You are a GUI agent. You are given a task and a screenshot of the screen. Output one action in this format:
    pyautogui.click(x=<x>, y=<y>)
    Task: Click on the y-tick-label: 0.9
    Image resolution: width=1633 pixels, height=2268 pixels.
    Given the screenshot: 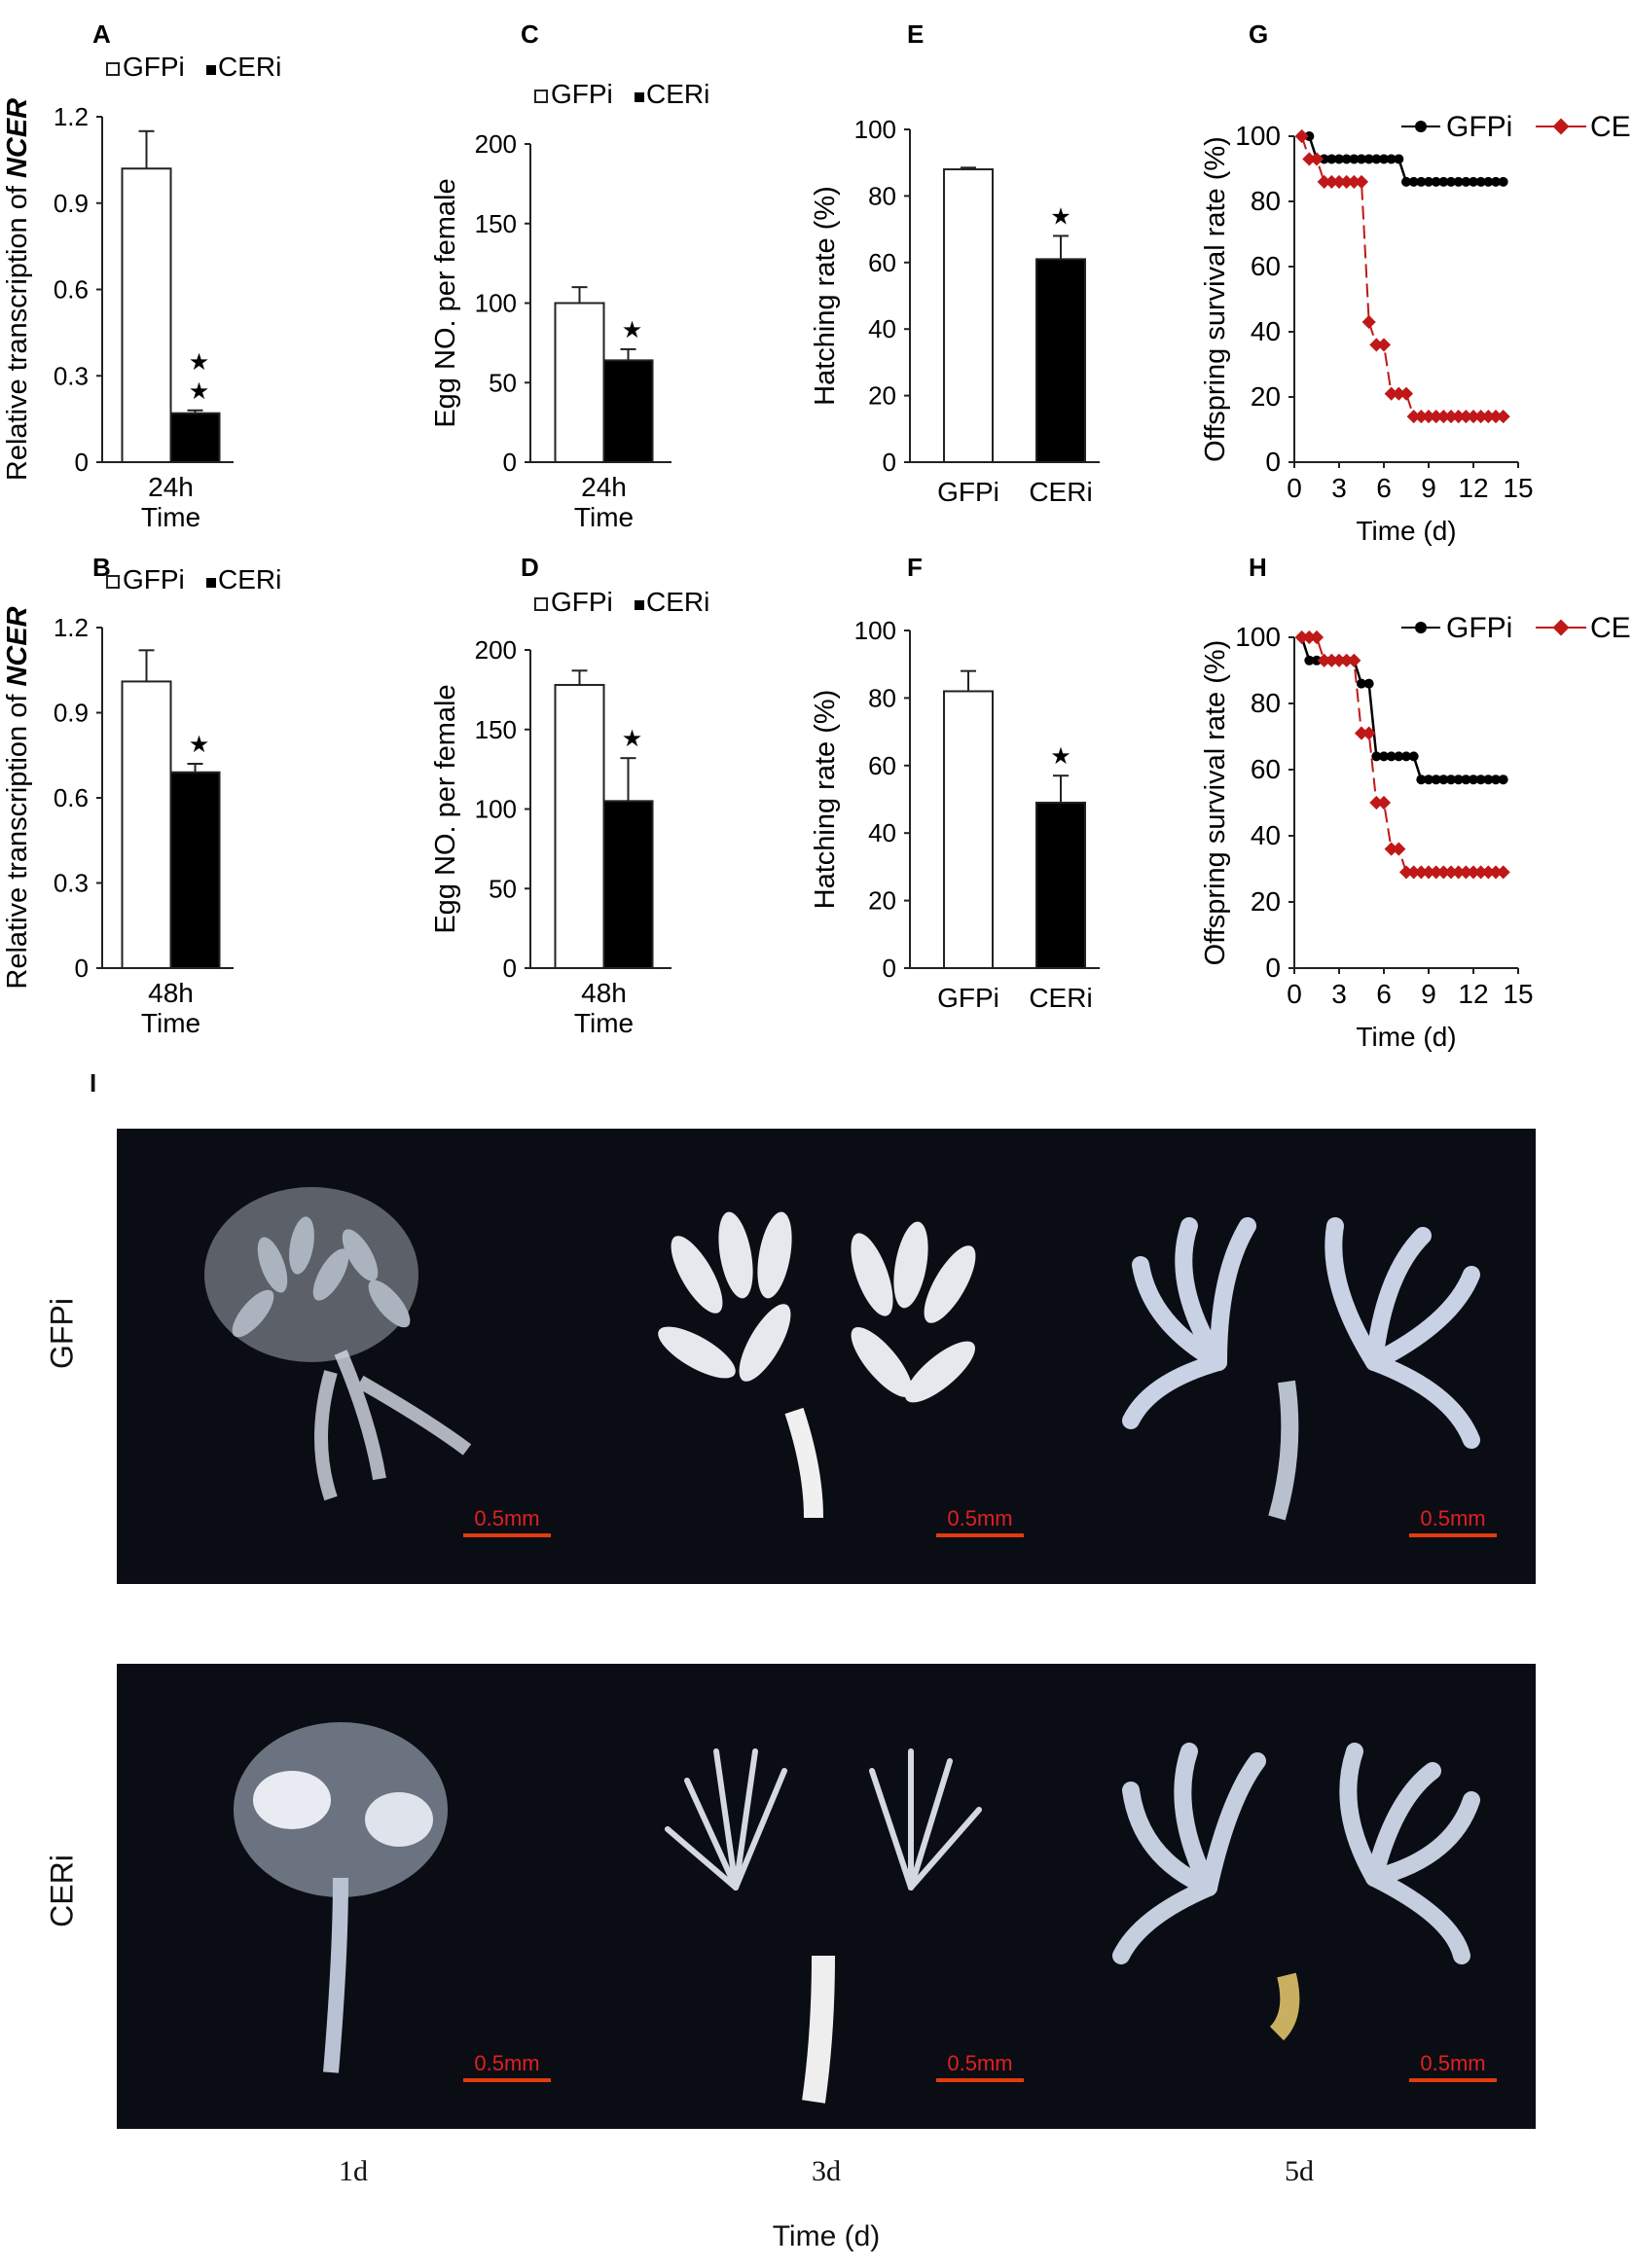 What is the action you would take?
    pyautogui.click(x=72, y=713)
    